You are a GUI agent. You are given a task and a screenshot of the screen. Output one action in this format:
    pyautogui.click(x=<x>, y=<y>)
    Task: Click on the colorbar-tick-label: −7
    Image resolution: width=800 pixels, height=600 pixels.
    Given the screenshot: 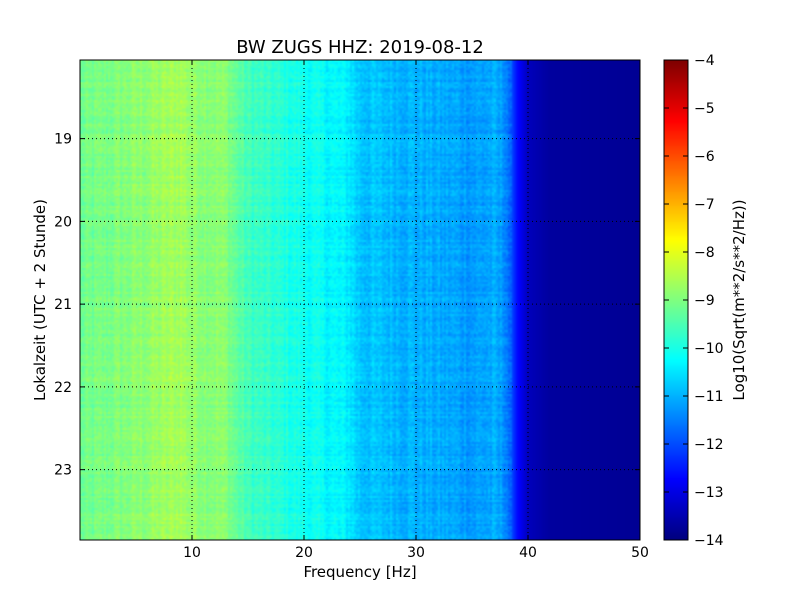 What is the action you would take?
    pyautogui.click(x=704, y=205)
    